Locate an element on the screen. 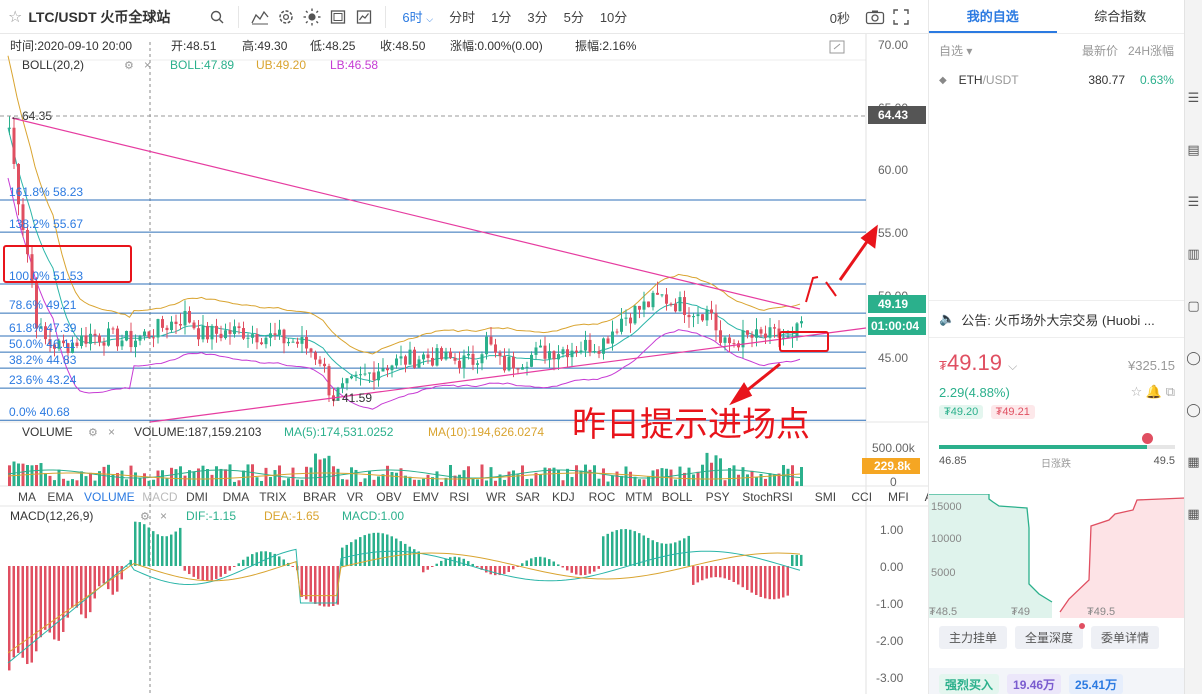  indicator-tab-mtm: MTM is located at coordinates (638, 497).